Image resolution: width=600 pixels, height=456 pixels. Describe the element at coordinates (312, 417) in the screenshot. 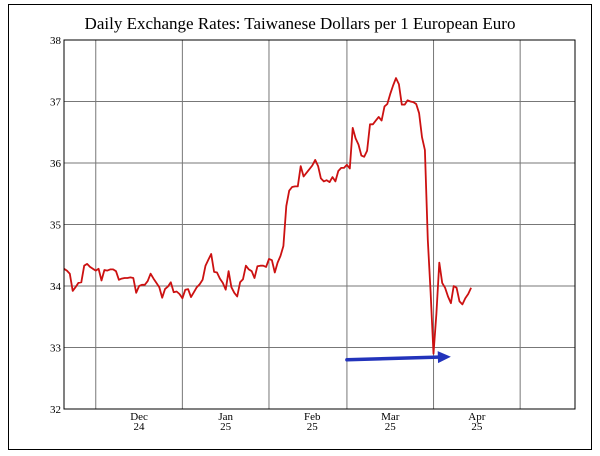

I see `x-tick-month: Feb` at that location.